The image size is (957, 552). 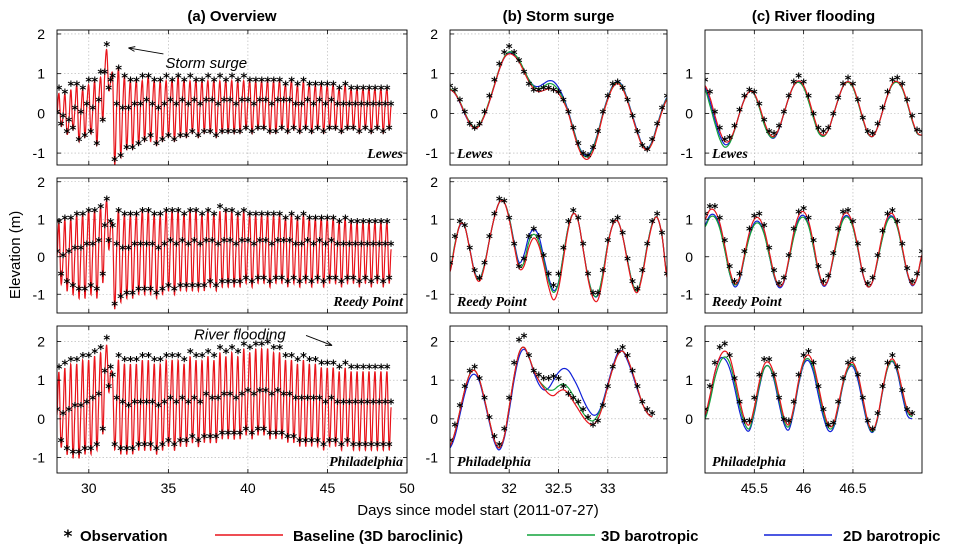 What do you see at coordinates (224, 401) in the screenshot?
I see `series-line-baseline` at bounding box center [224, 401].